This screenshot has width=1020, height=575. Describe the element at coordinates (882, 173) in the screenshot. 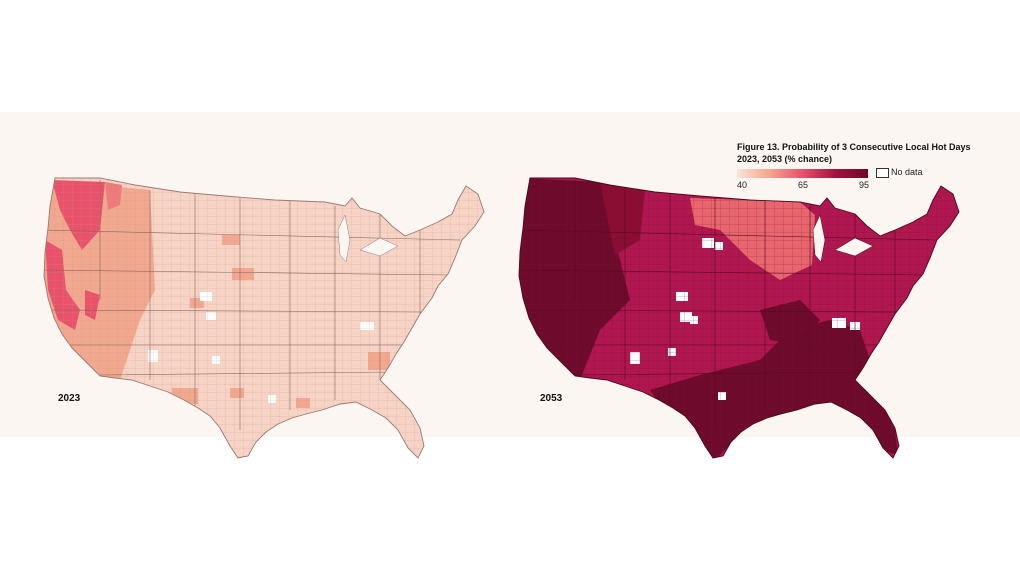

I see `no-data-swatch` at that location.